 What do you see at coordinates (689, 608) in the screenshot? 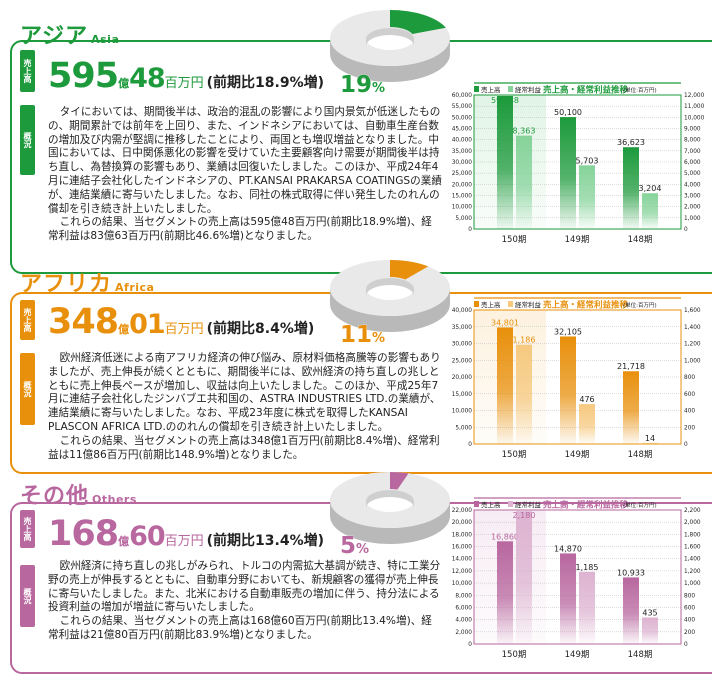
I see `right-axis-tick: 600` at bounding box center [689, 608].